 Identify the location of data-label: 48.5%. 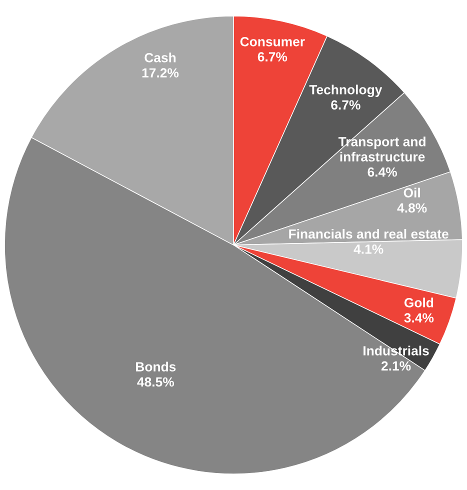
(155, 382).